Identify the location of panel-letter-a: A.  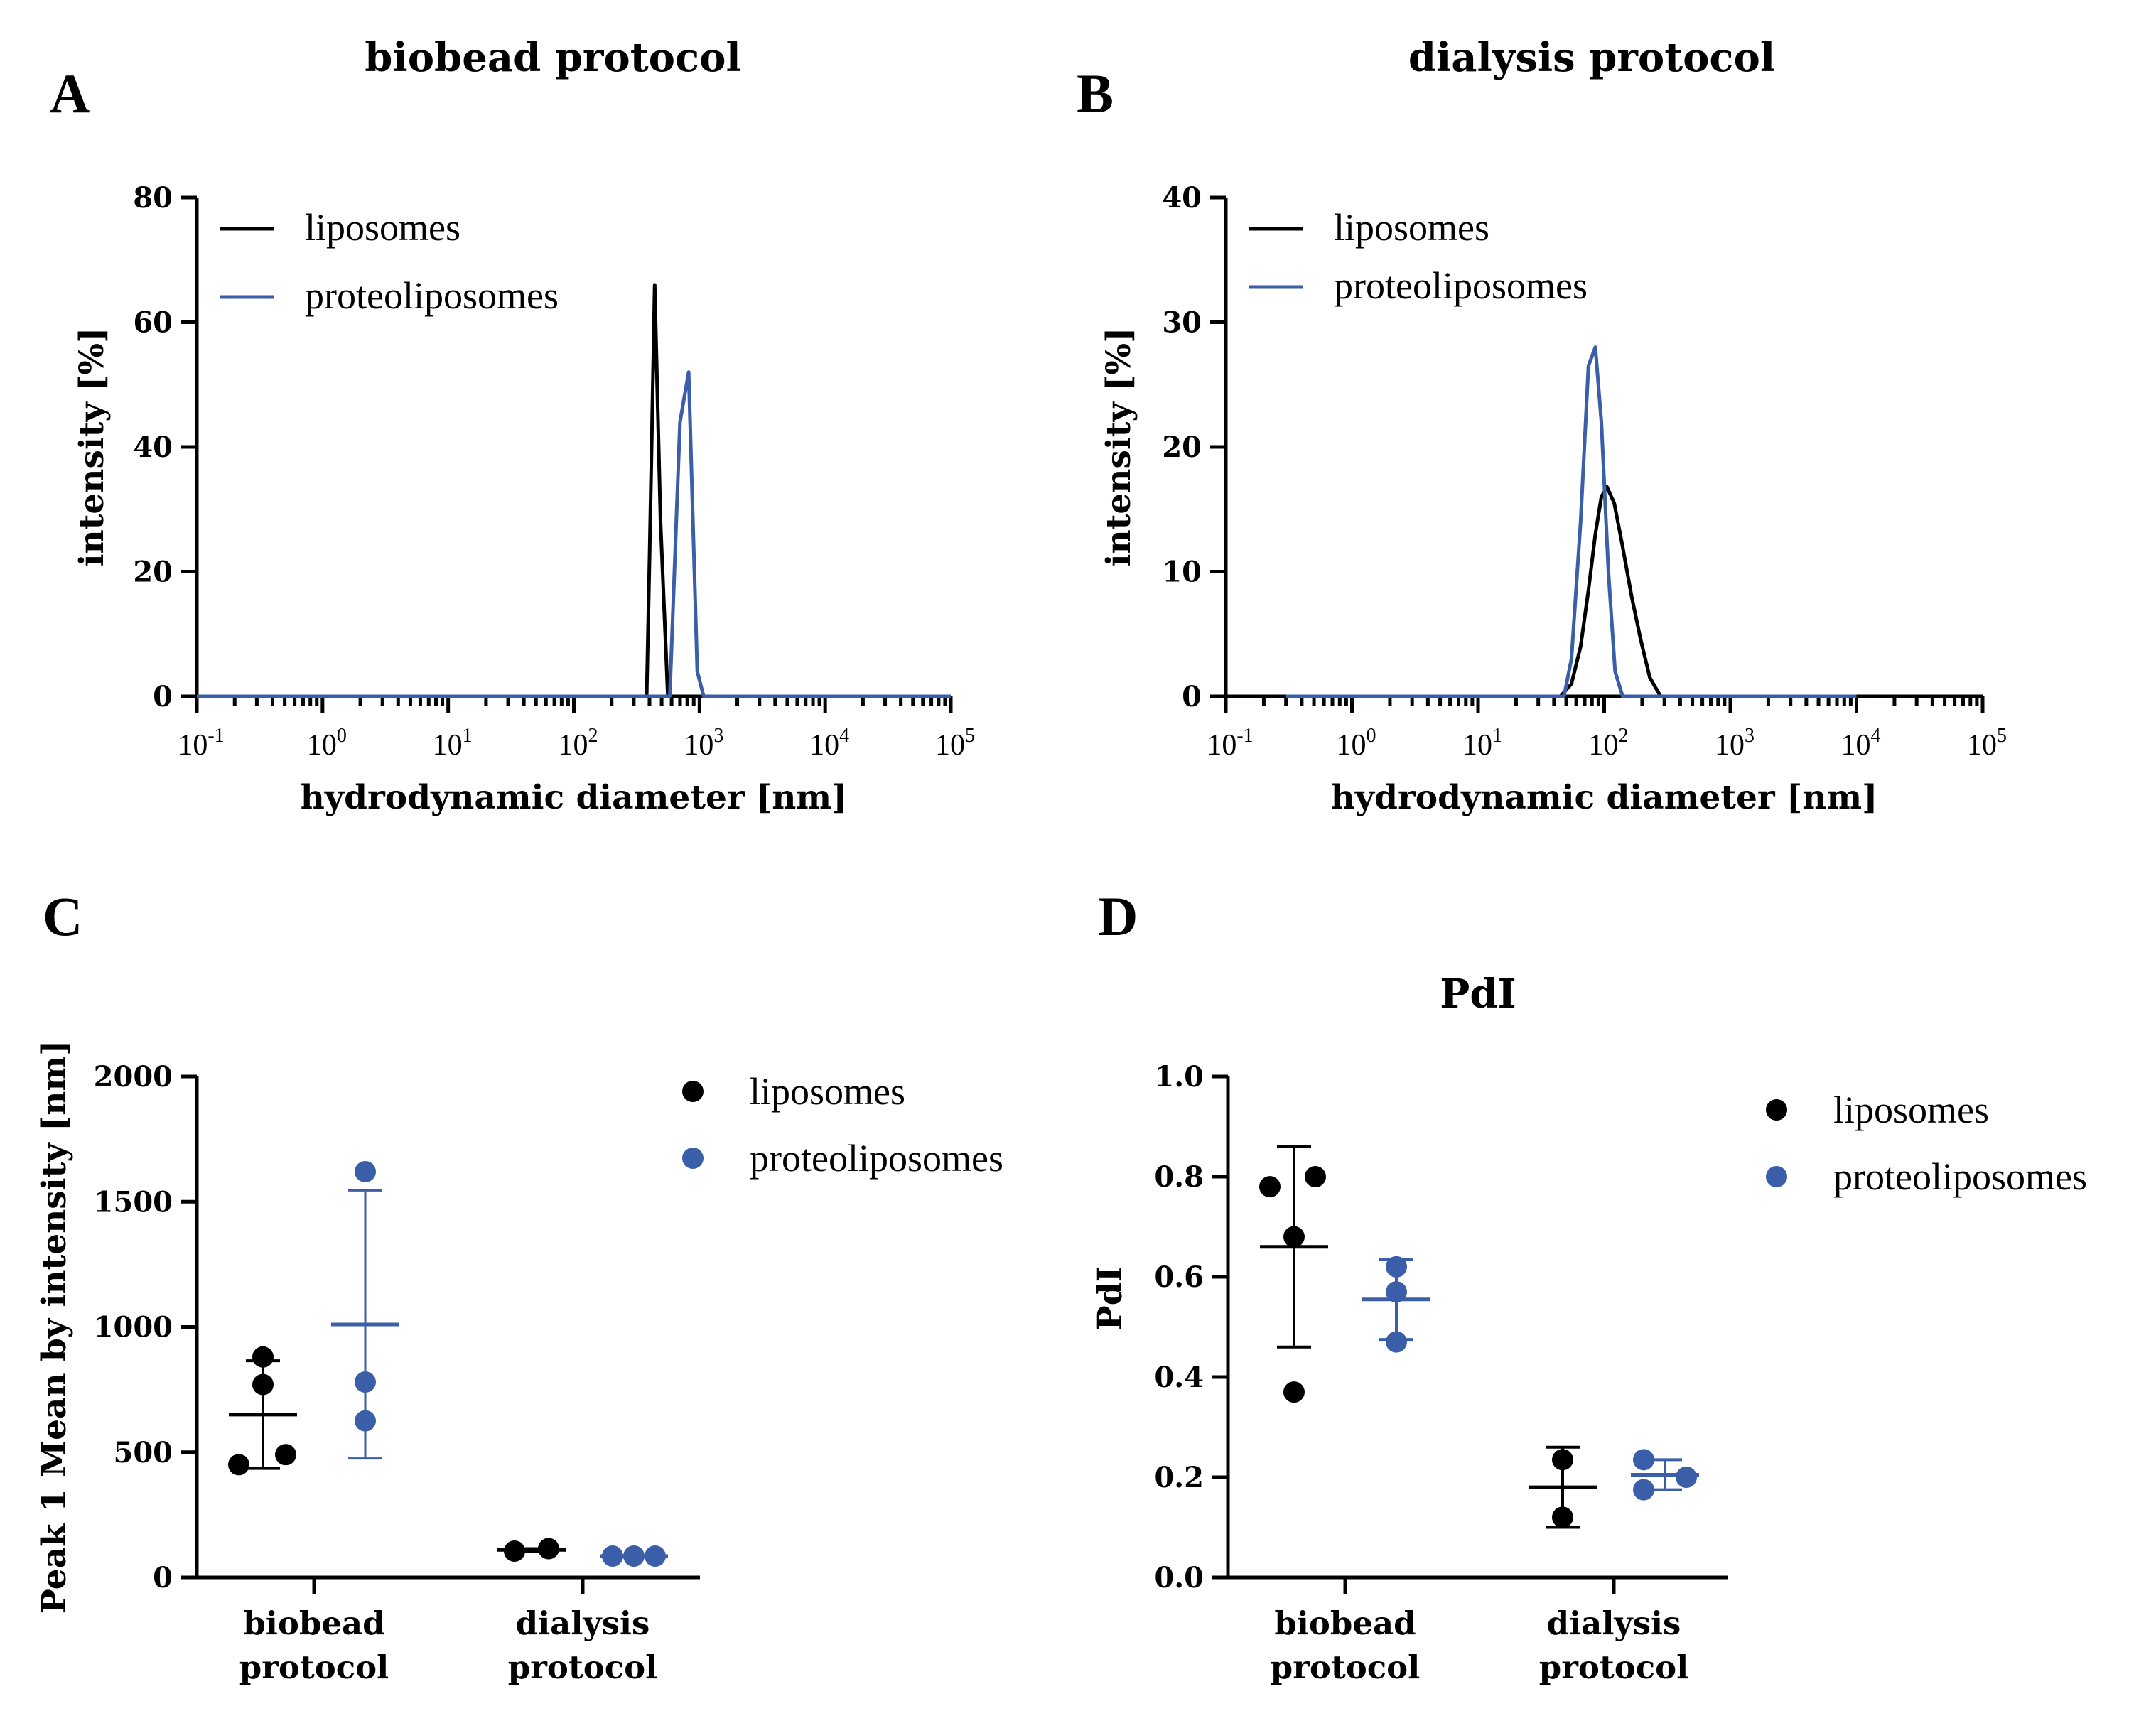
(70, 93).